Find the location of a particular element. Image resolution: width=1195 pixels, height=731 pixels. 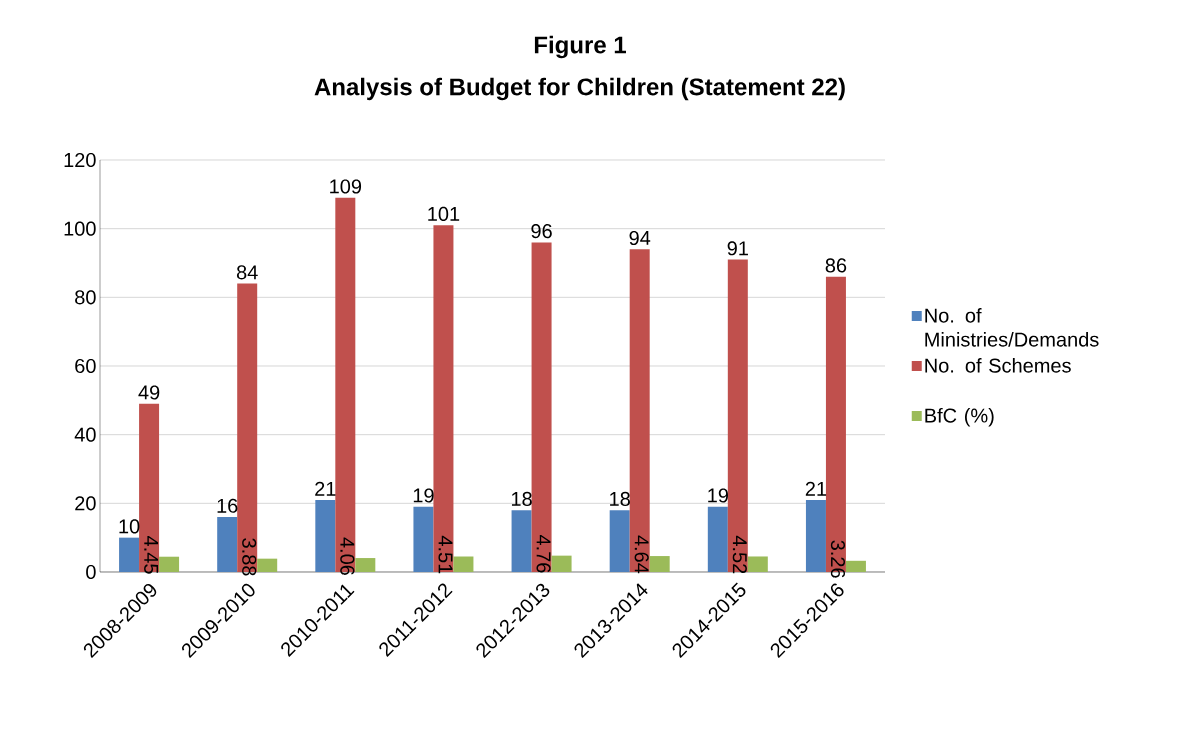

y-tick-label: 80 is located at coordinates (85, 297).